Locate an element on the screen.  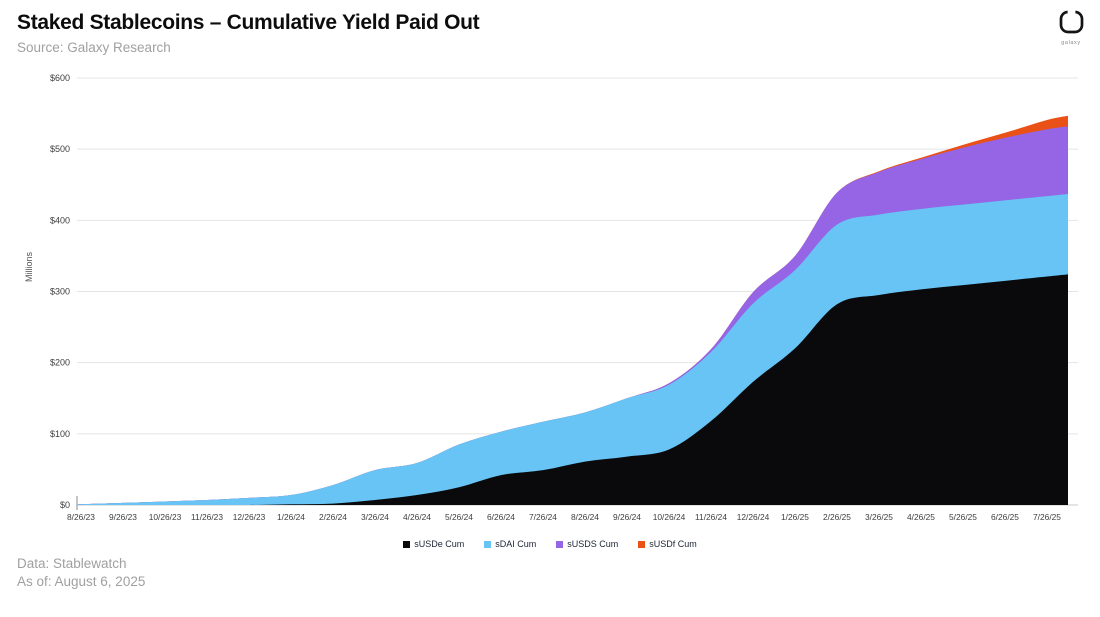
legend-item-susde-cum: sUSDe Cum is located at coordinates (433, 544).